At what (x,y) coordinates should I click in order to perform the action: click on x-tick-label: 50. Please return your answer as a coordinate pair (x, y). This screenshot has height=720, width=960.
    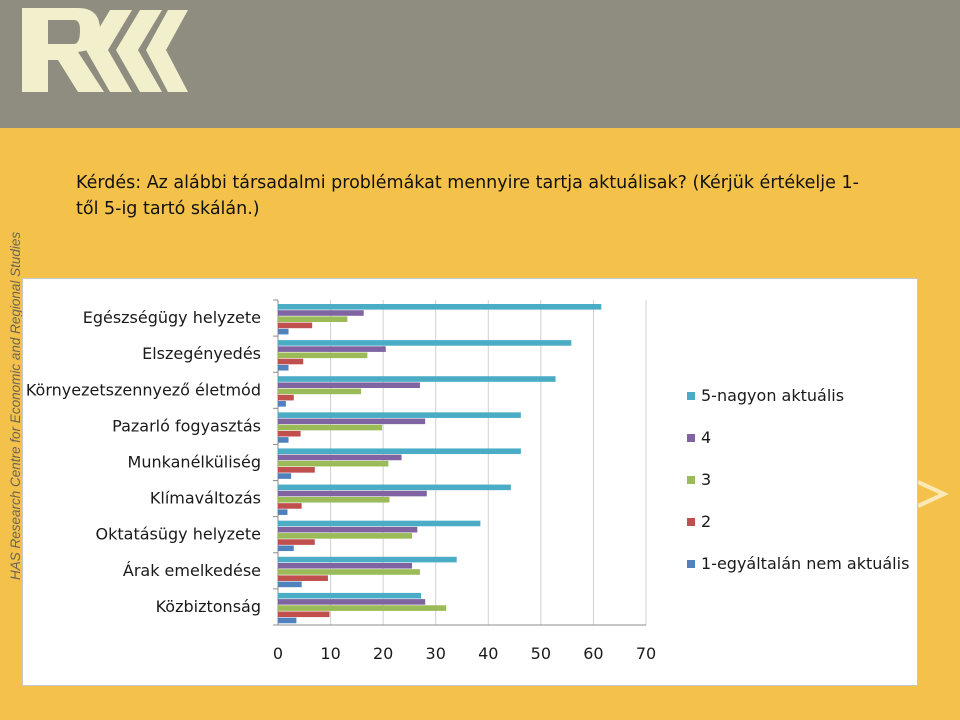
    Looking at the image, I should click on (541, 653).